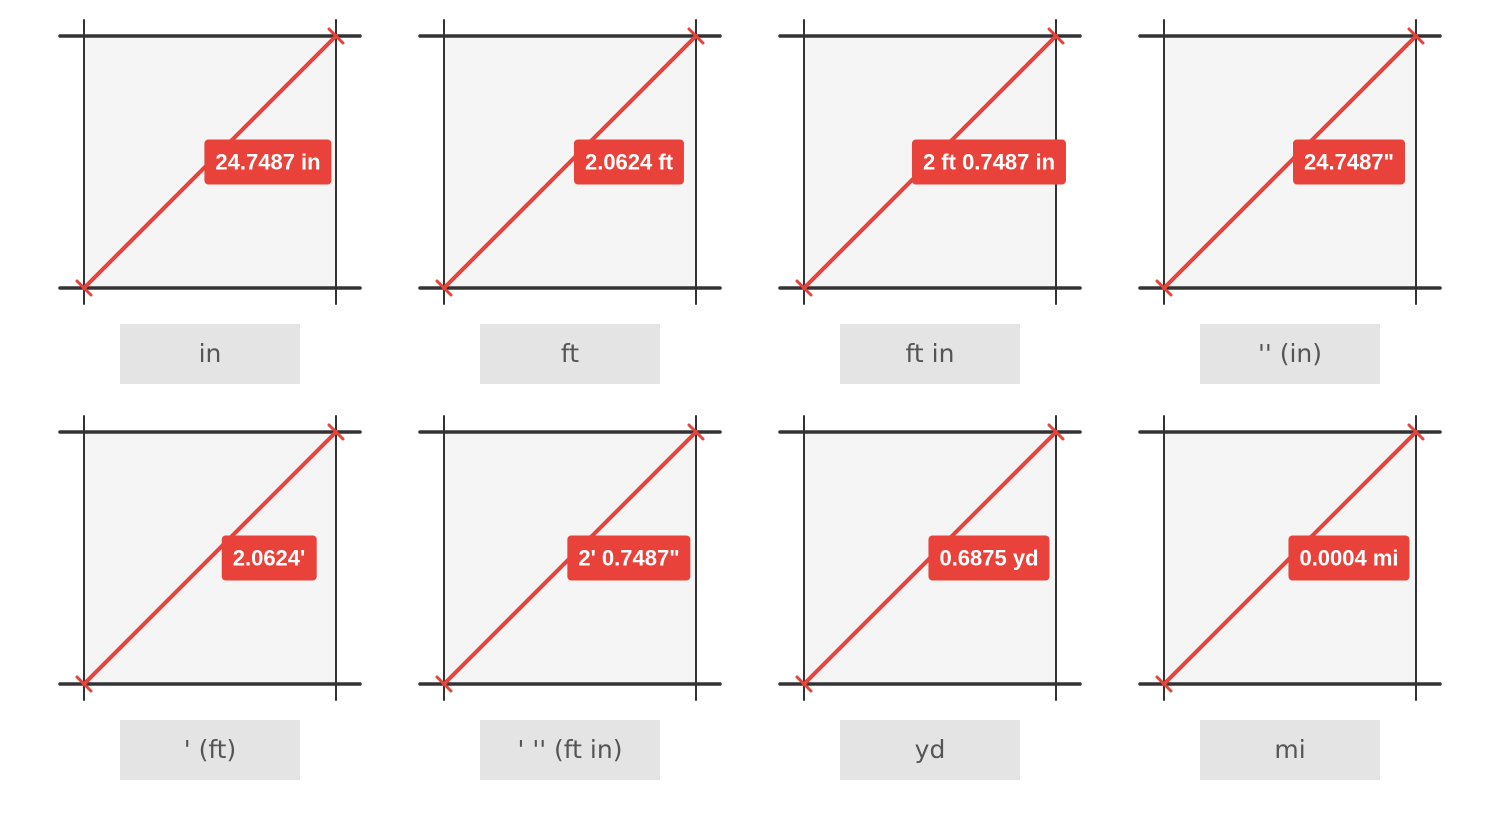  What do you see at coordinates (268, 162) in the screenshot?
I see `measurement-badge: 24.7487 in` at bounding box center [268, 162].